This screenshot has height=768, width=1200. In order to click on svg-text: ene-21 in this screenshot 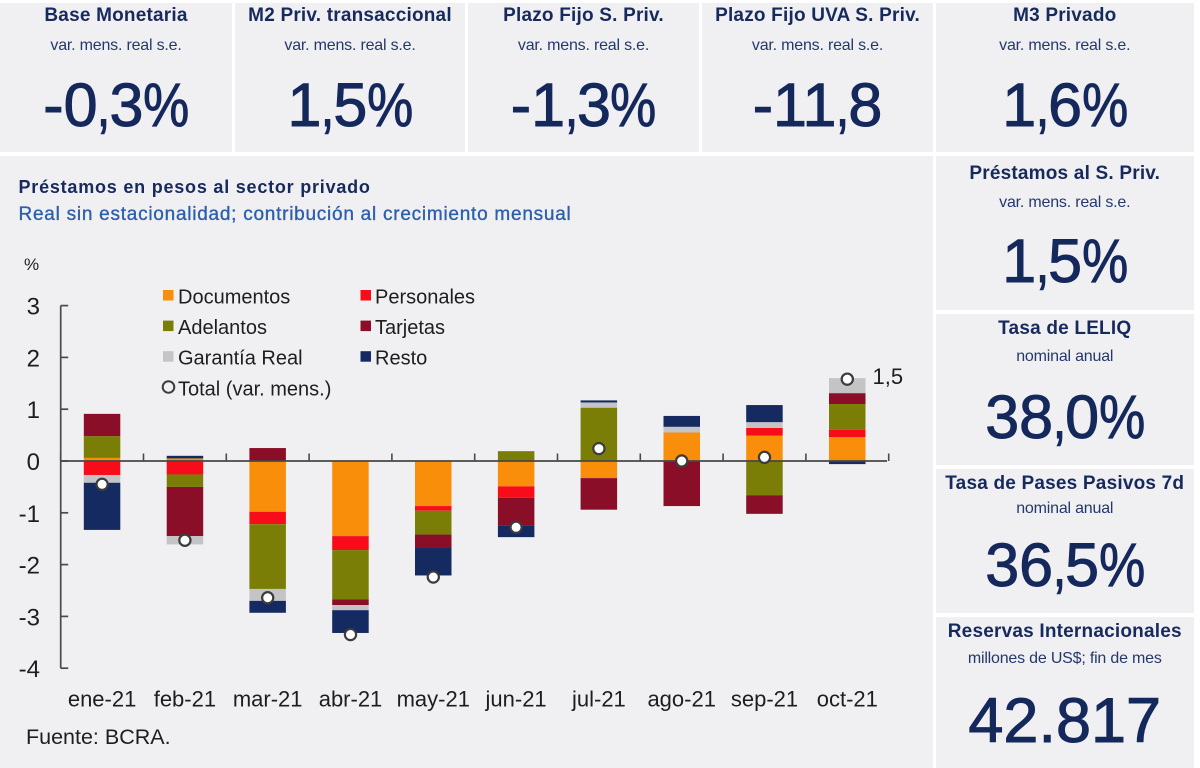, I will do `click(102, 698)`.